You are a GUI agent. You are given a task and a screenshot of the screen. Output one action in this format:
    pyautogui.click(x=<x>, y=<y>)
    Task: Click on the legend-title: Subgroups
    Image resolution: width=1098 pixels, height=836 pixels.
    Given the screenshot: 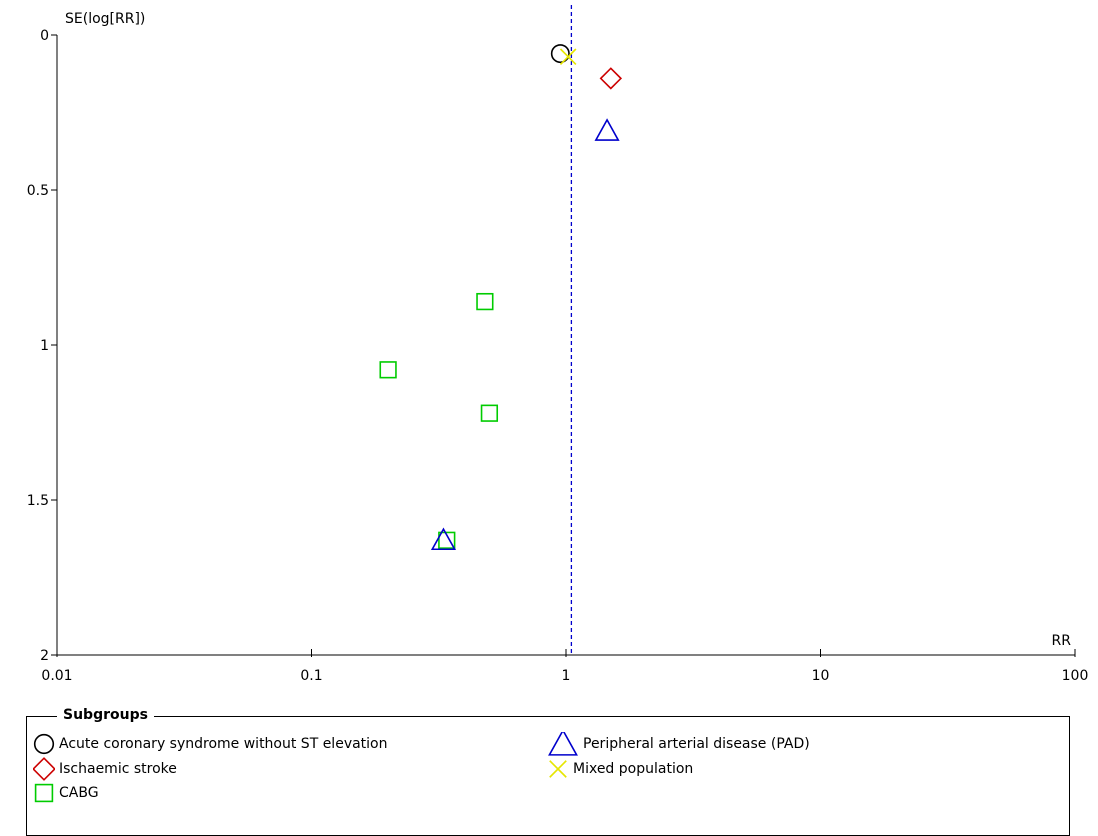 What is the action you would take?
    pyautogui.click(x=105, y=715)
    